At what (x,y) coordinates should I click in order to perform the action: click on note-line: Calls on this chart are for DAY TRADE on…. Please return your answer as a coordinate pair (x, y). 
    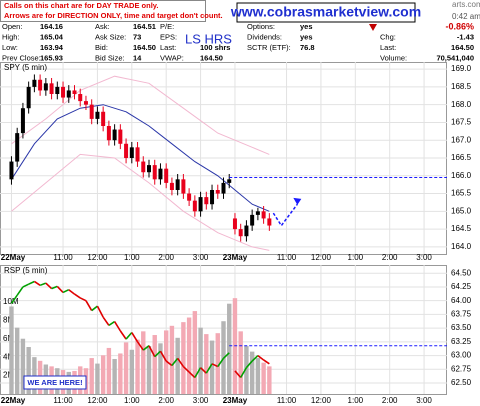
    Looking at the image, I should click on (81, 5).